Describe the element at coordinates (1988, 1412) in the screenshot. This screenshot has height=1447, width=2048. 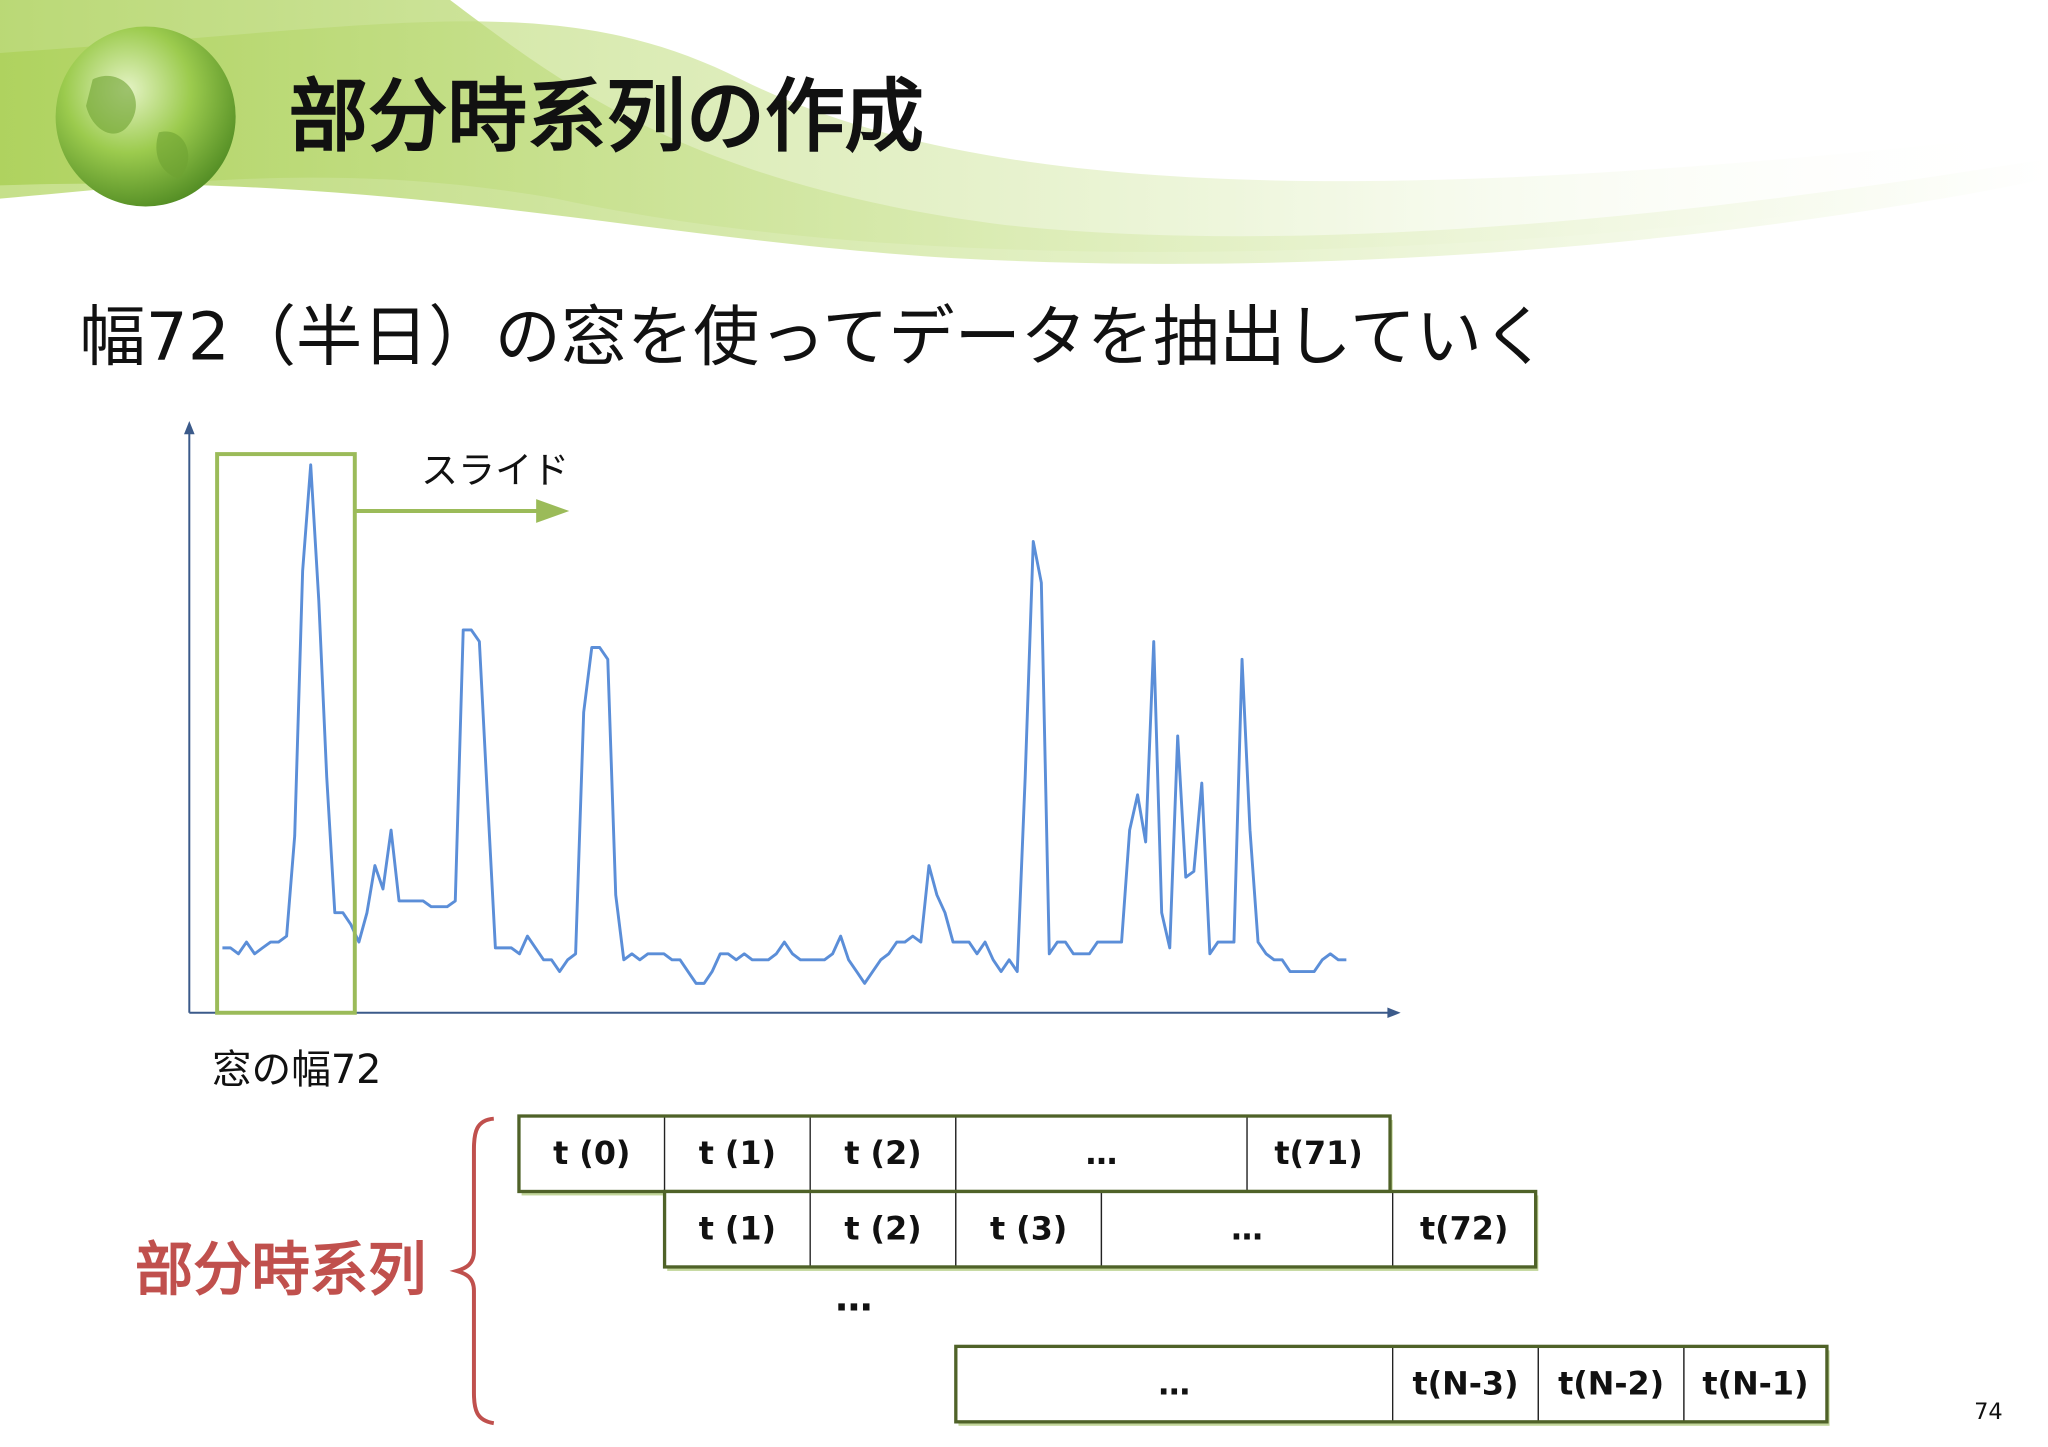
I see `page-number: 74` at that location.